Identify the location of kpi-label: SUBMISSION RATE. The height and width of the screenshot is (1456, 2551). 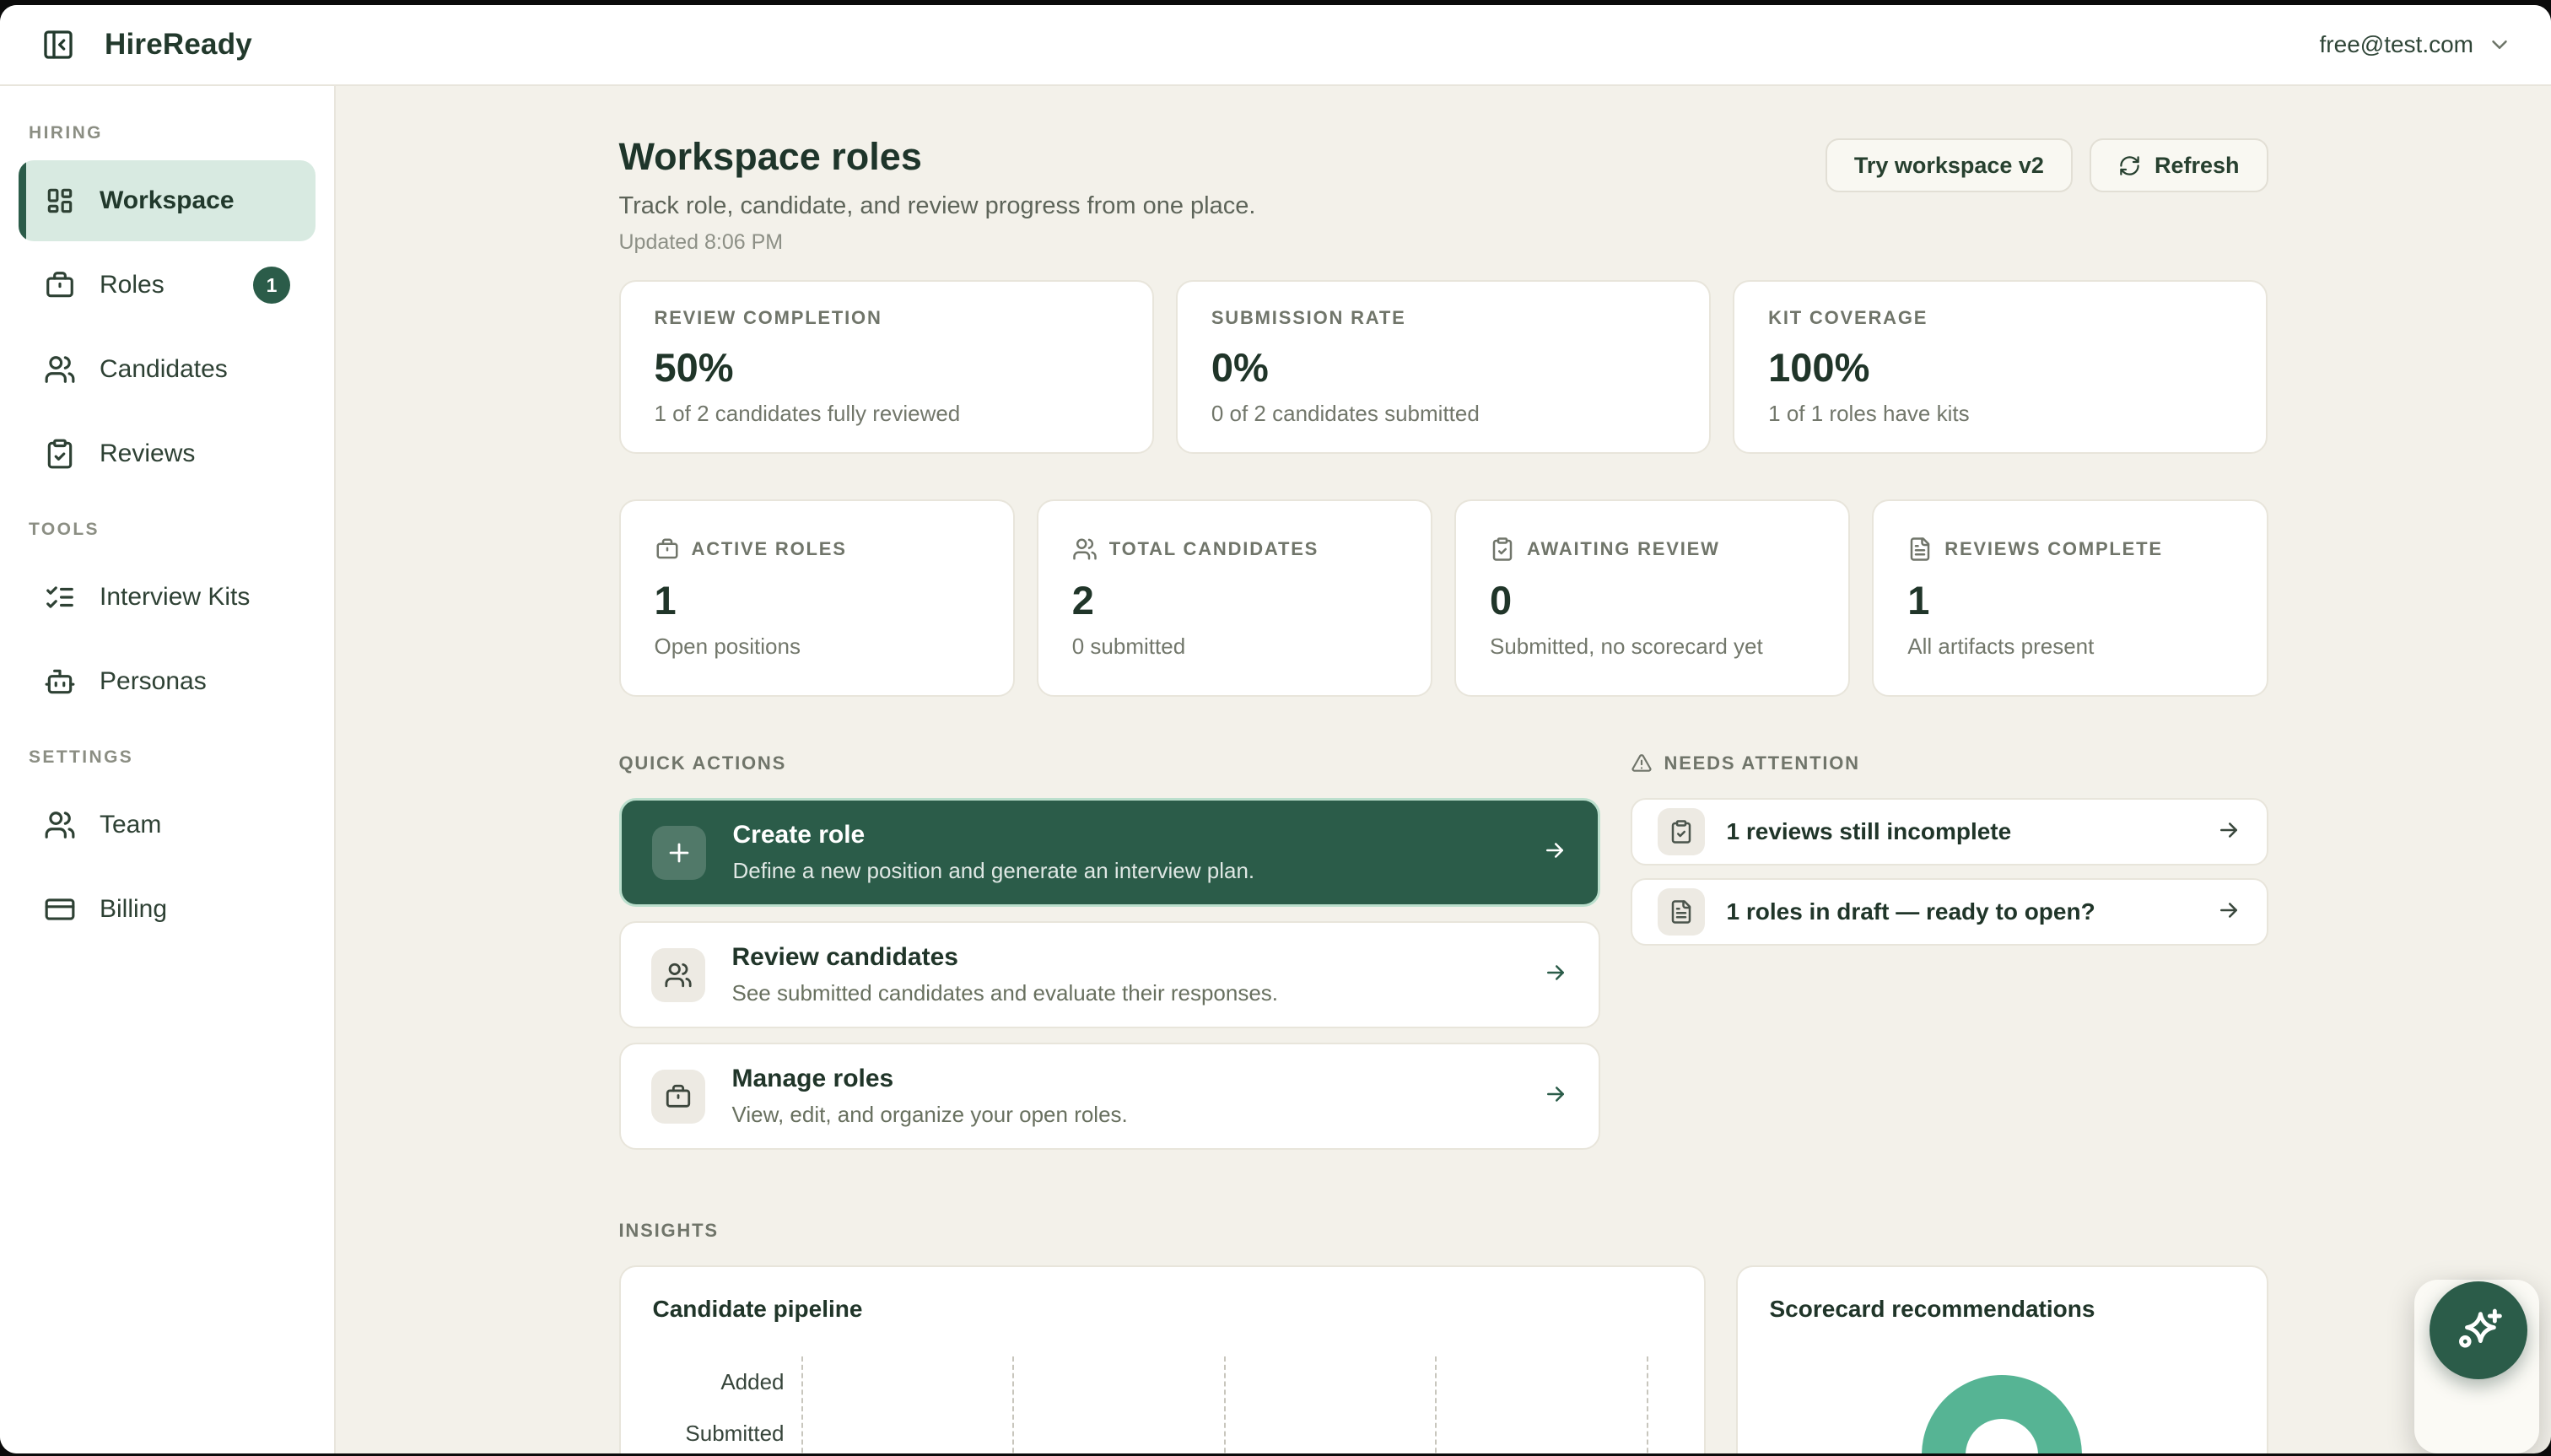
(1308, 318).